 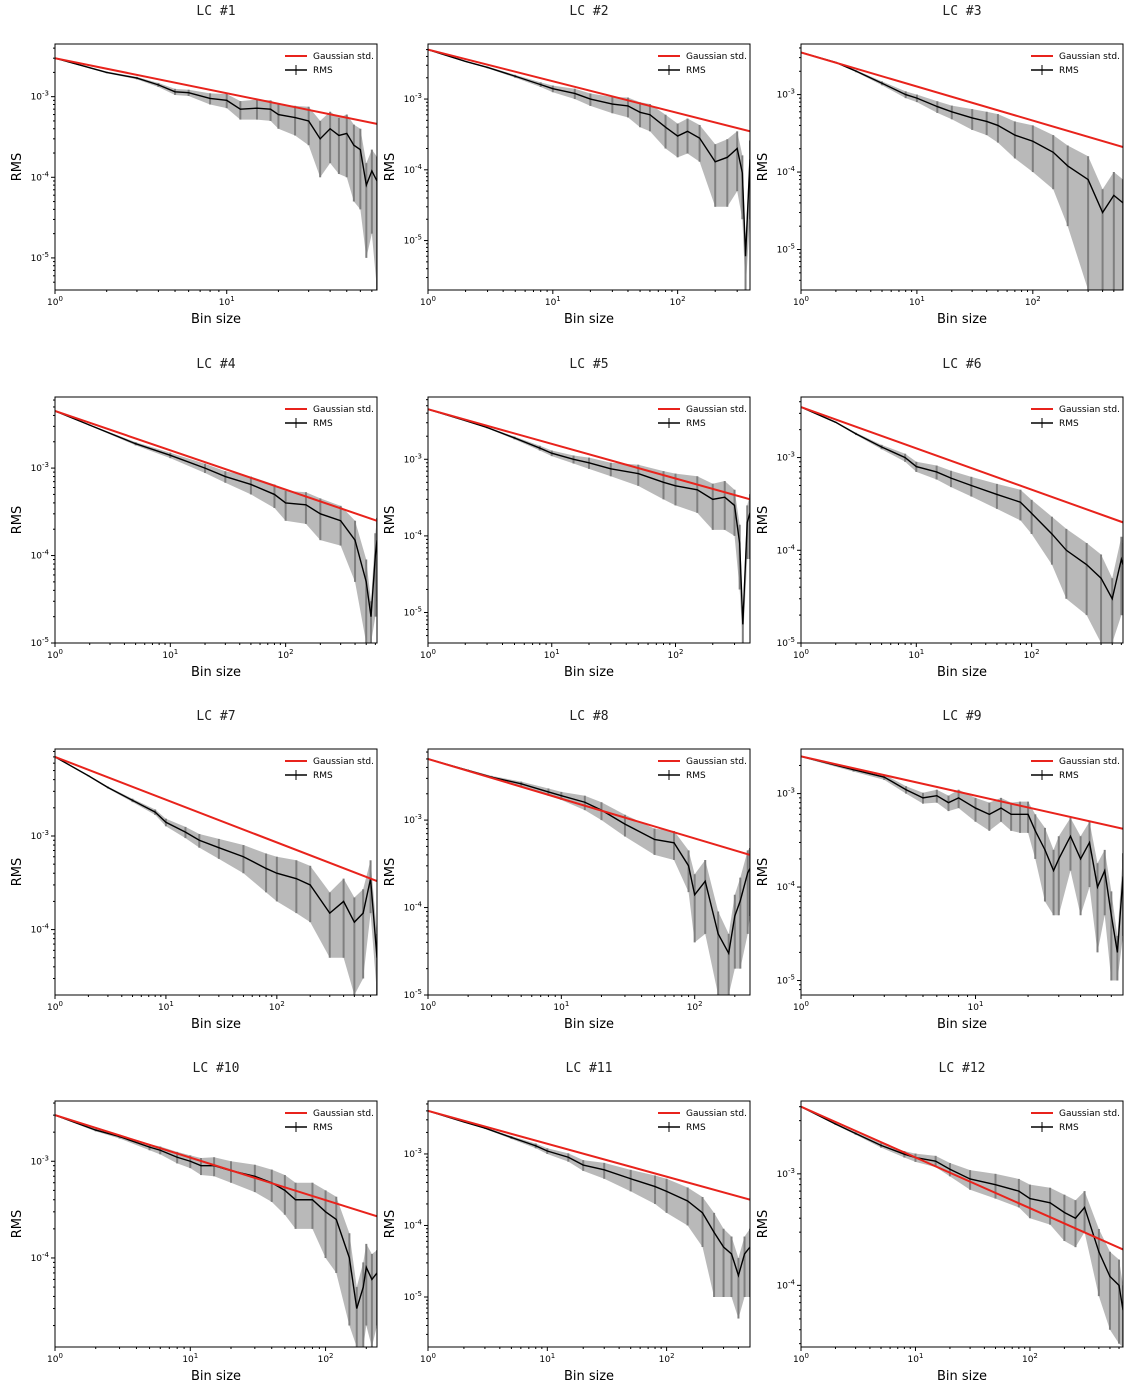 What do you see at coordinates (216, 1068) in the screenshot?
I see `chart-title: LC #10` at bounding box center [216, 1068].